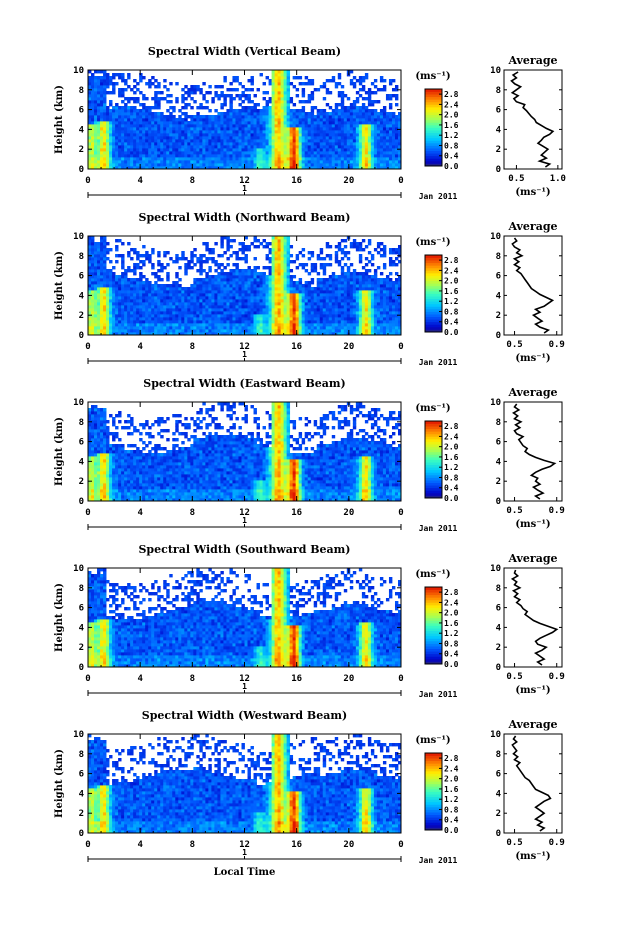 Image resolution: width=620 pixels, height=929 pixels. I want to click on chart-title: Spectral Width (Vertical Beam), so click(244, 51).